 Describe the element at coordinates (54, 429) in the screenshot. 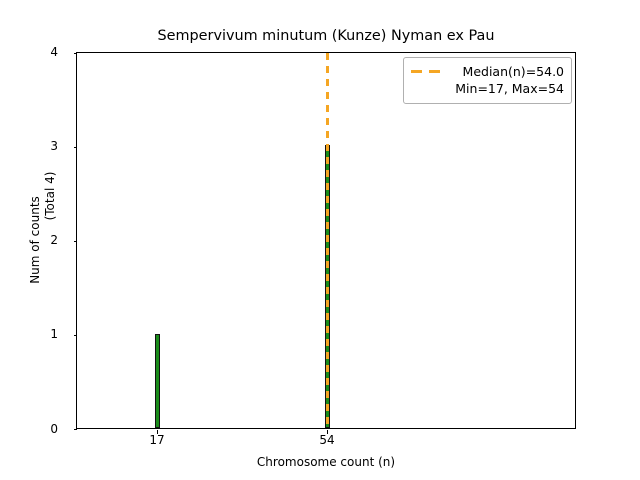

I see `ytick-label-0: 0` at that location.